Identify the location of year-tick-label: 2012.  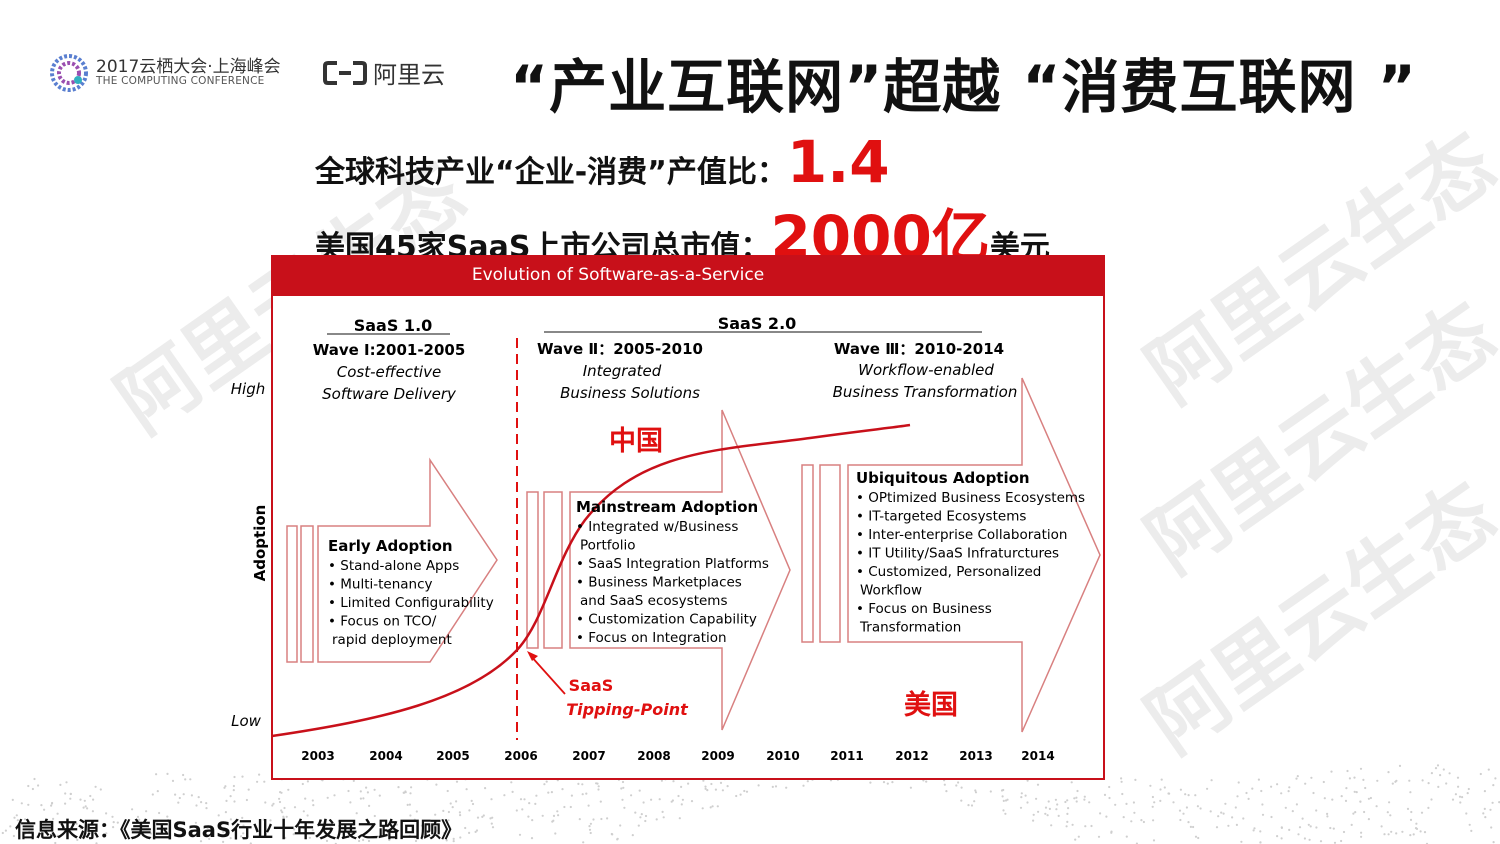
(911, 756).